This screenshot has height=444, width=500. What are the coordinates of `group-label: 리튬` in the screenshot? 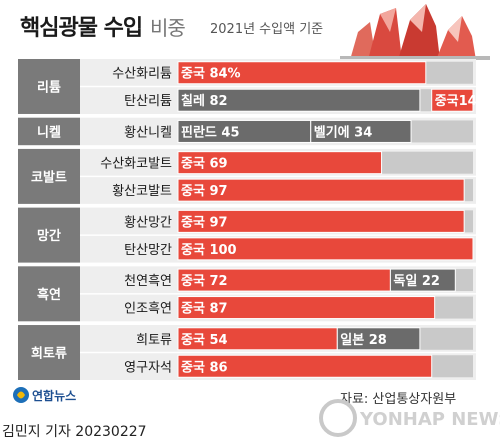 It's located at (49, 87).